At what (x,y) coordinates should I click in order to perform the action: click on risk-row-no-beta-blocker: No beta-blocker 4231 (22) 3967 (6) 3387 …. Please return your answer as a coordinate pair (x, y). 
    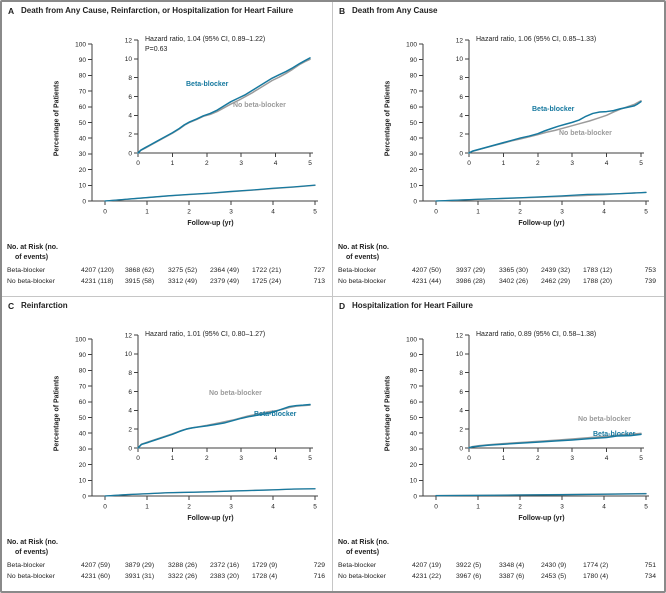
    Looking at the image, I should click on (498, 578).